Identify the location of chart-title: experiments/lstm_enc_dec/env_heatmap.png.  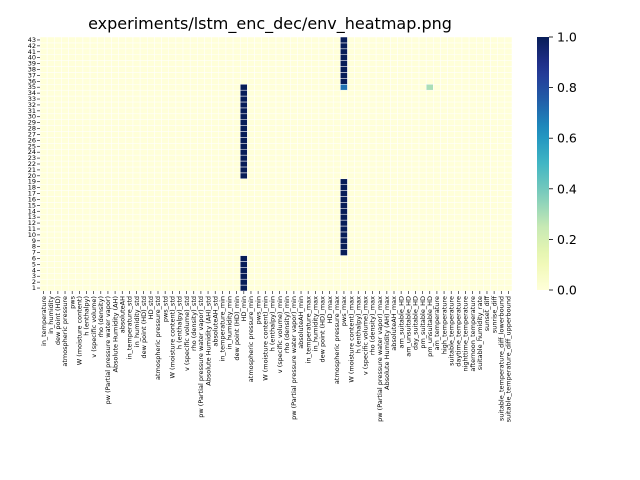
(270, 24).